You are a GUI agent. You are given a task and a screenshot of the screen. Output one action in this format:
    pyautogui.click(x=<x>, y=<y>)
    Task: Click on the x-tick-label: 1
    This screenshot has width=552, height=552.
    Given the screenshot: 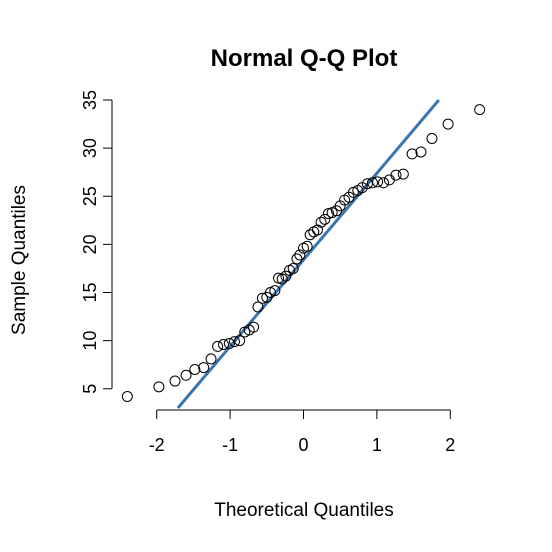 What is the action you would take?
    pyautogui.click(x=377, y=445)
    